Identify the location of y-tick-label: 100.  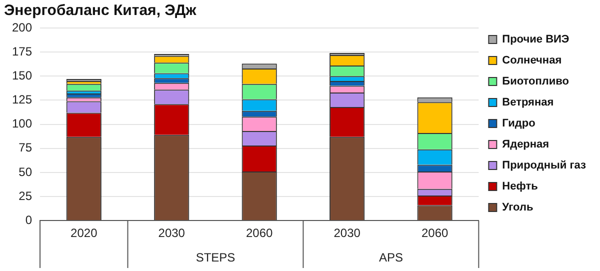
(22, 123).